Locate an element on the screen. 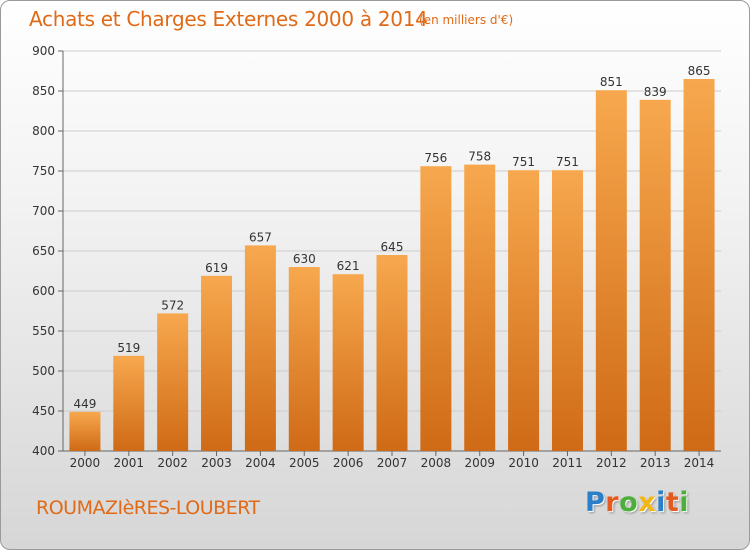 Image resolution: width=750 pixels, height=550 pixels. bar-2008 is located at coordinates (436, 308).